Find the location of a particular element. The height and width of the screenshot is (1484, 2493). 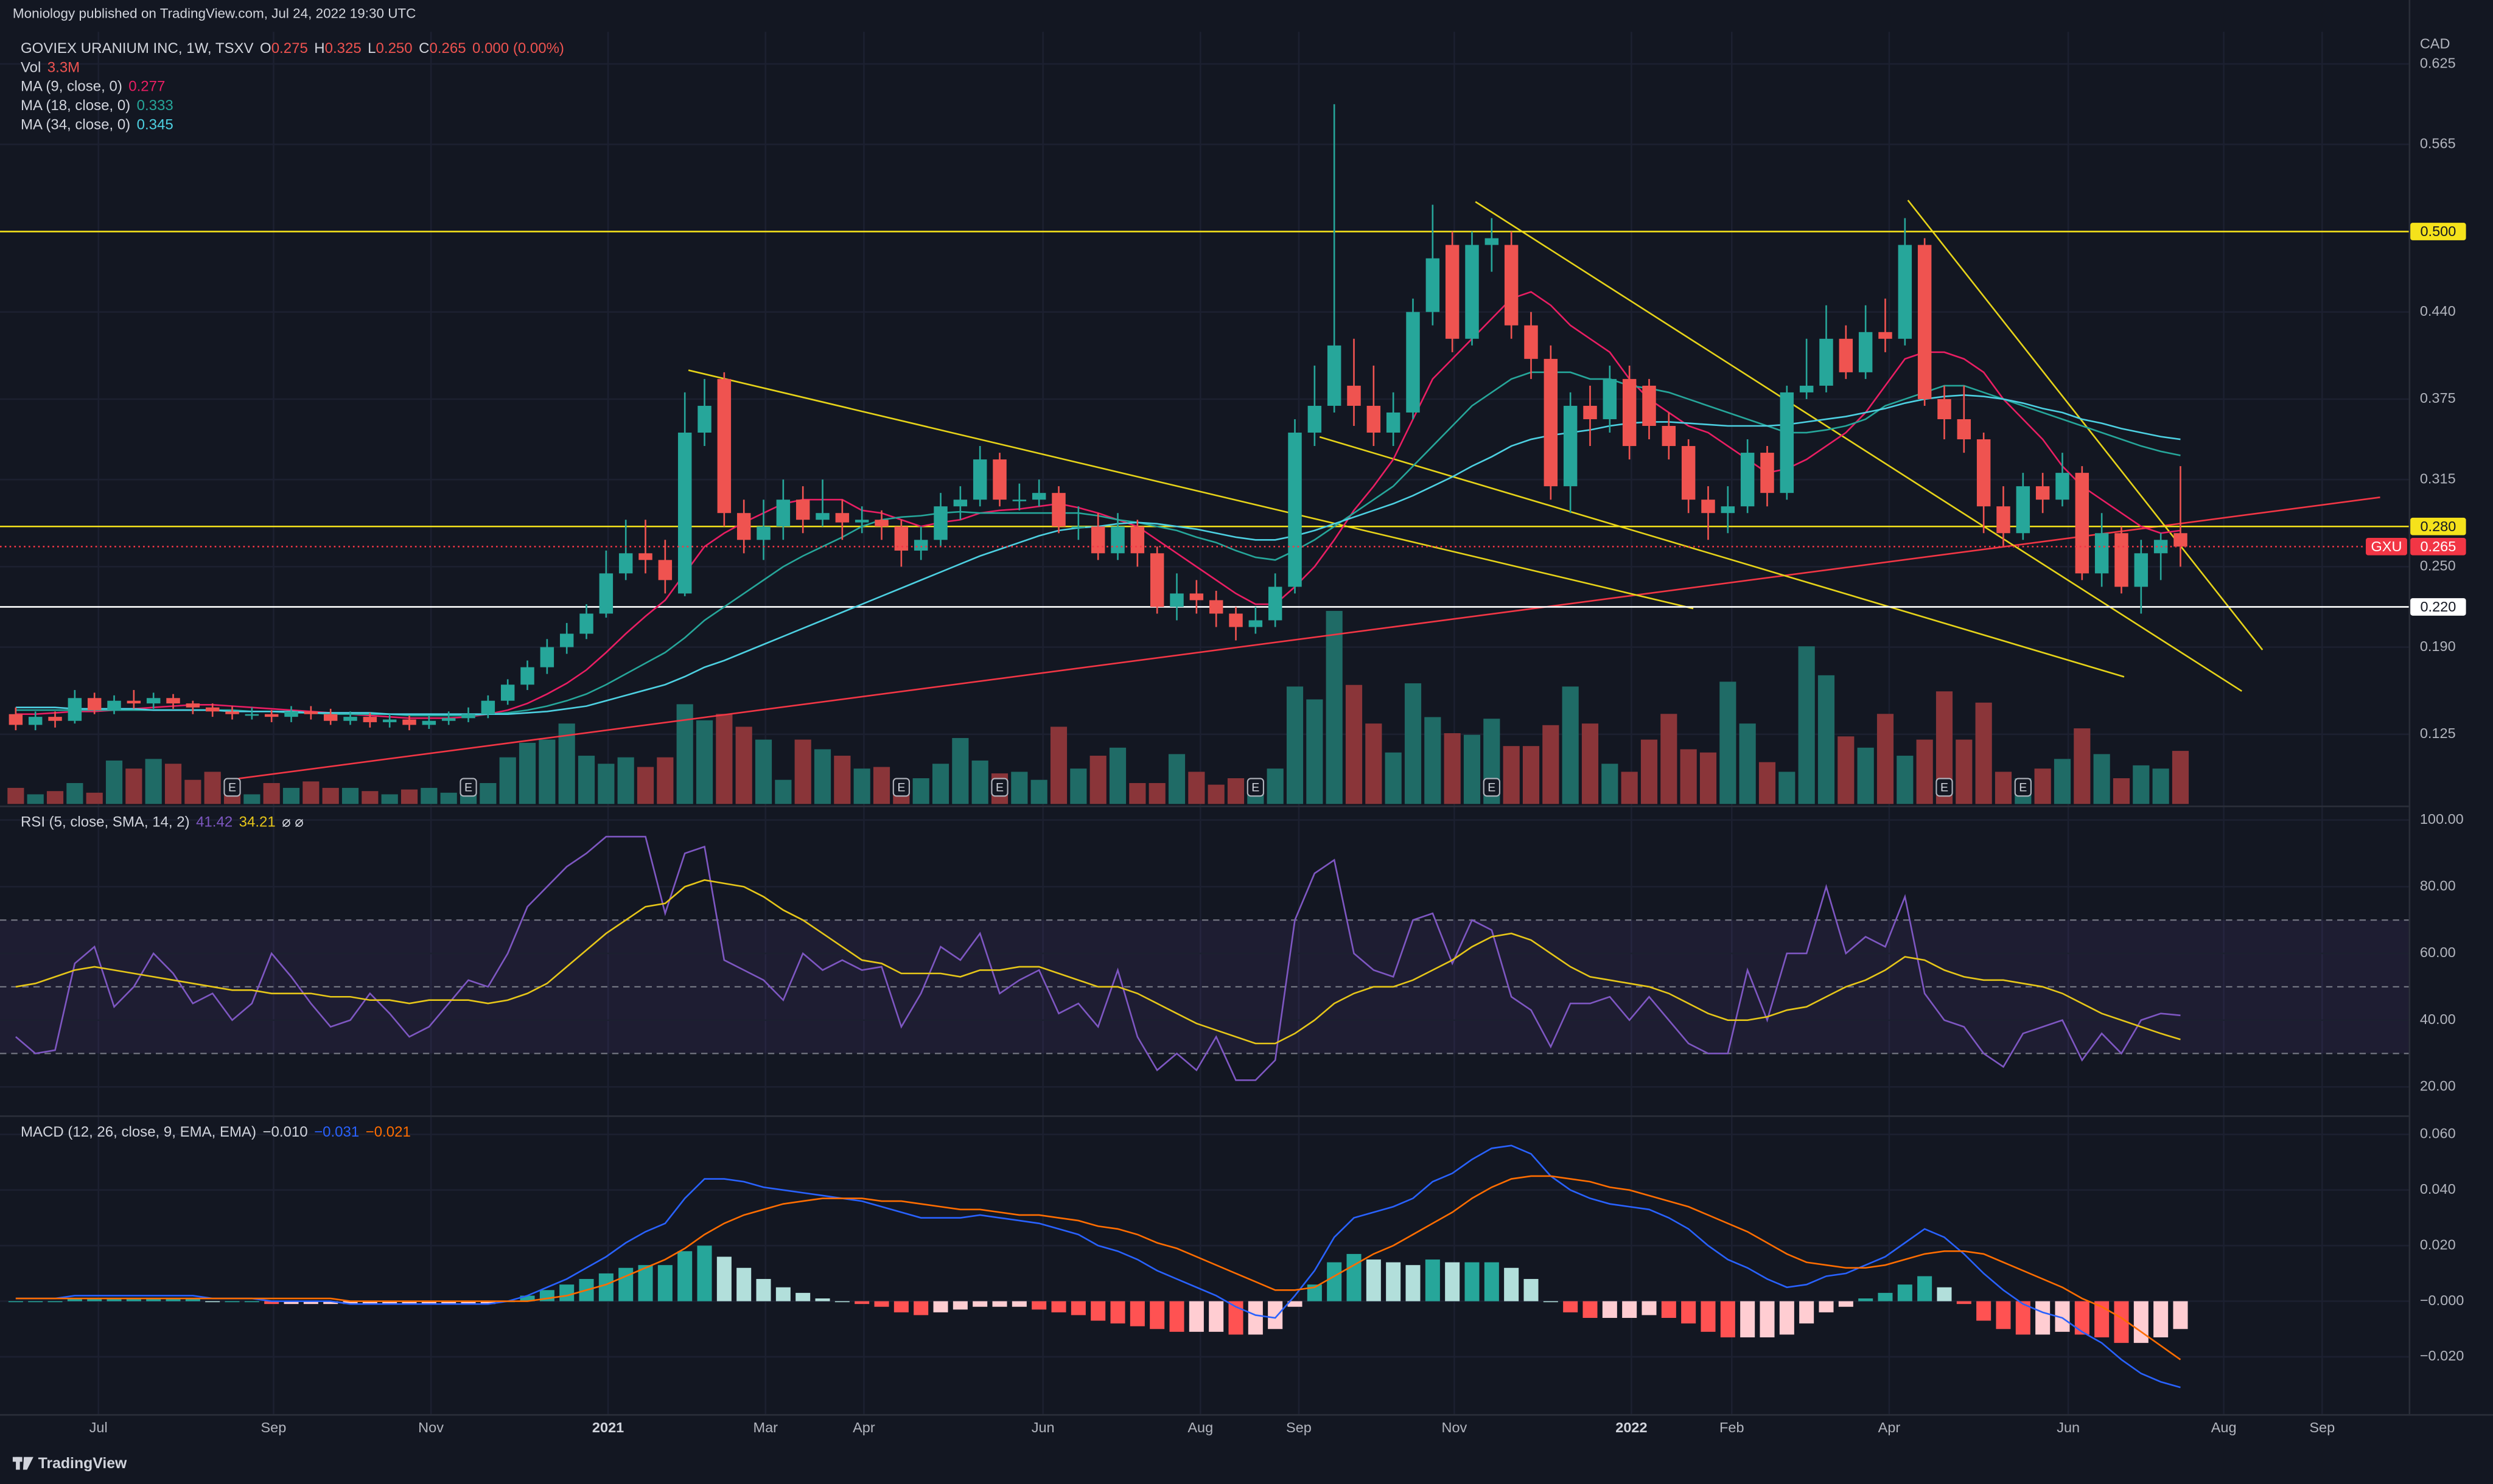

legend-text: 0.265 is located at coordinates (447, 48).